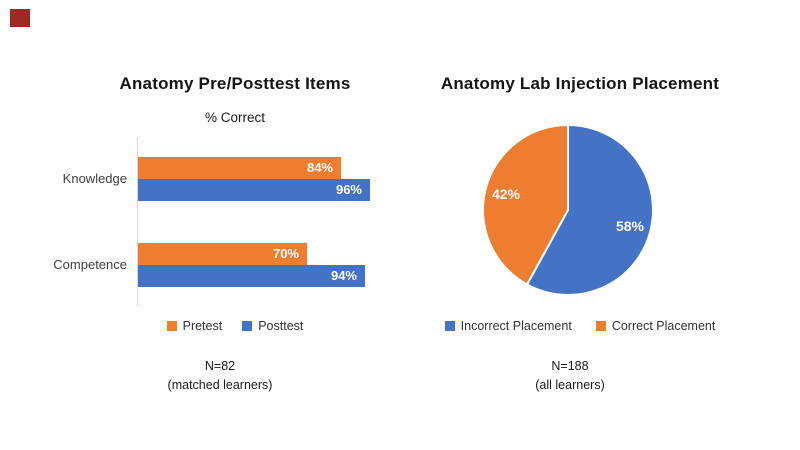 This screenshot has width=800, height=450. What do you see at coordinates (90, 264) in the screenshot?
I see `category-label-competence: Competence` at bounding box center [90, 264].